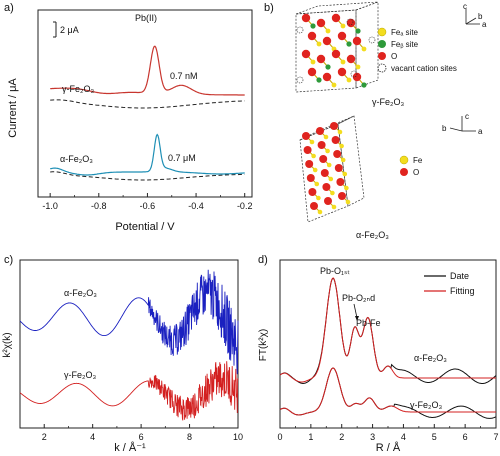  I want to click on x-tick-label: 5, so click(434, 437).